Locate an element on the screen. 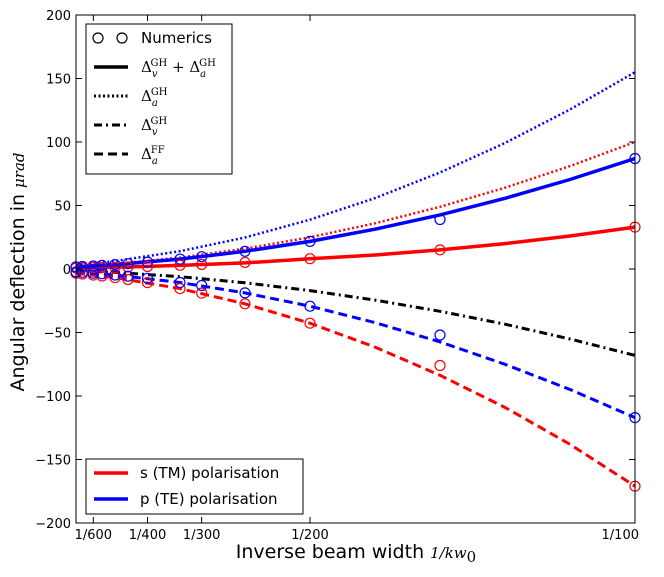 This screenshot has height=577, width=664. y-tick-label-8: 200 is located at coordinates (58, 16).